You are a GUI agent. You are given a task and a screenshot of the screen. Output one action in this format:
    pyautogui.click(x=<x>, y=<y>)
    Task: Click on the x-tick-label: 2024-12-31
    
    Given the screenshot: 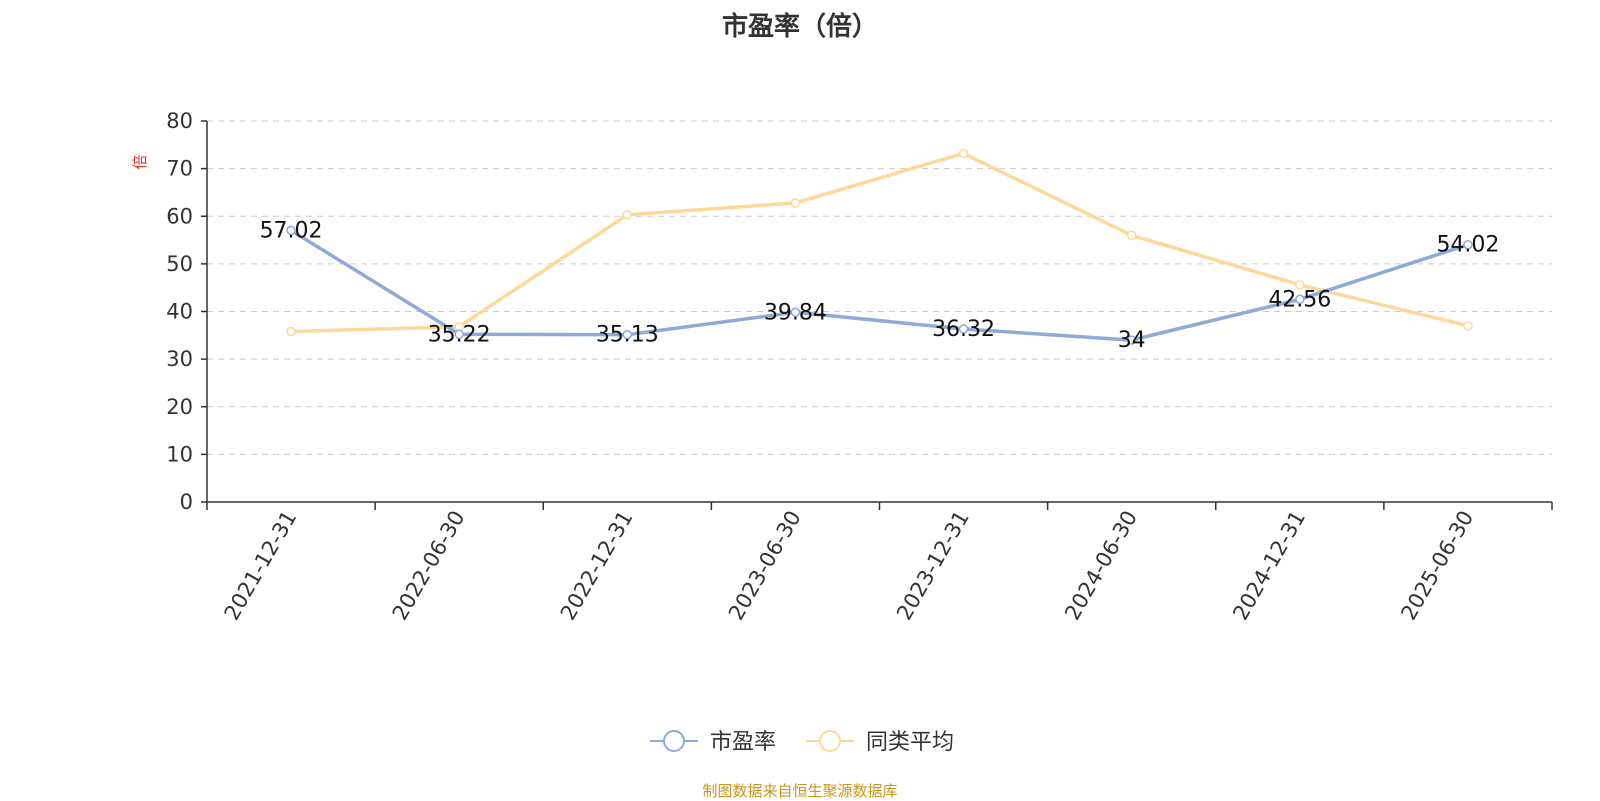 What is the action you would take?
    pyautogui.click(x=1269, y=566)
    